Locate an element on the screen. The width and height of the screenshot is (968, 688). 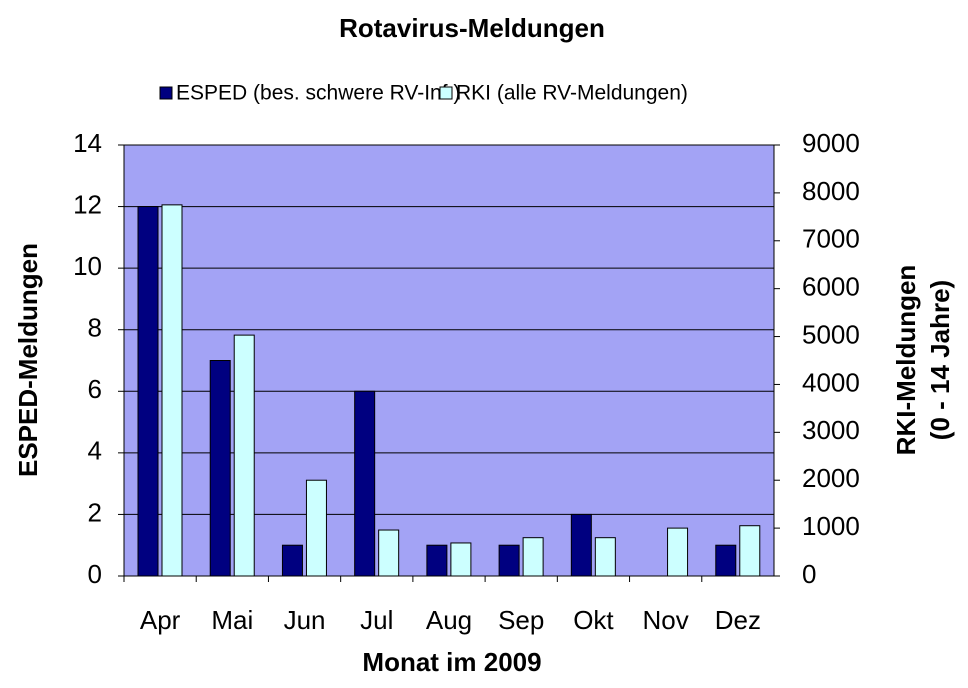
y2-axis-label: (0 - 14 Jahre) is located at coordinates (940, 360).